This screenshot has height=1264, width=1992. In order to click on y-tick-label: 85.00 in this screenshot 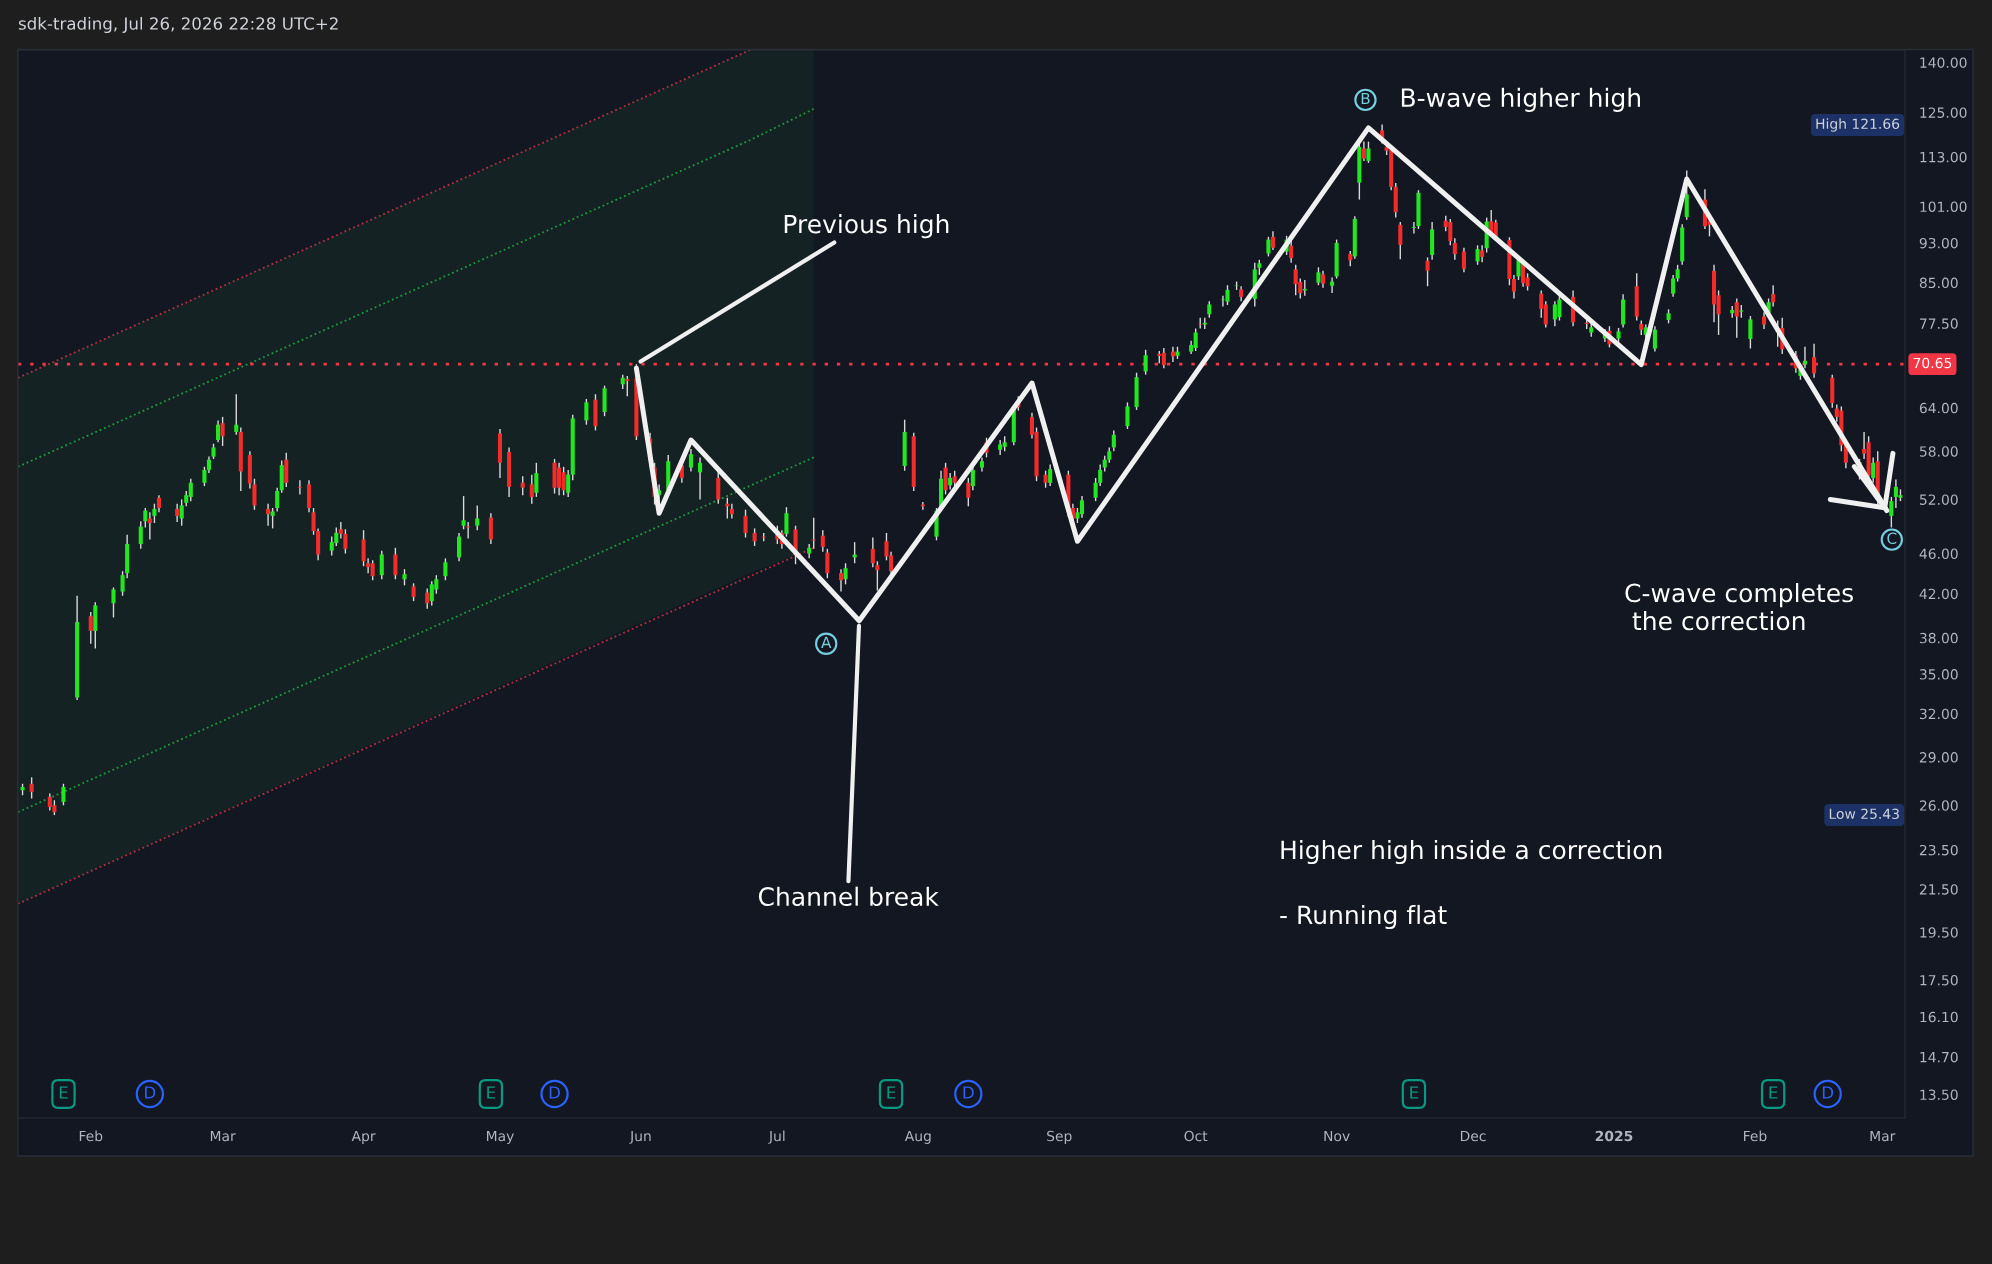, I will do `click(1938, 283)`.